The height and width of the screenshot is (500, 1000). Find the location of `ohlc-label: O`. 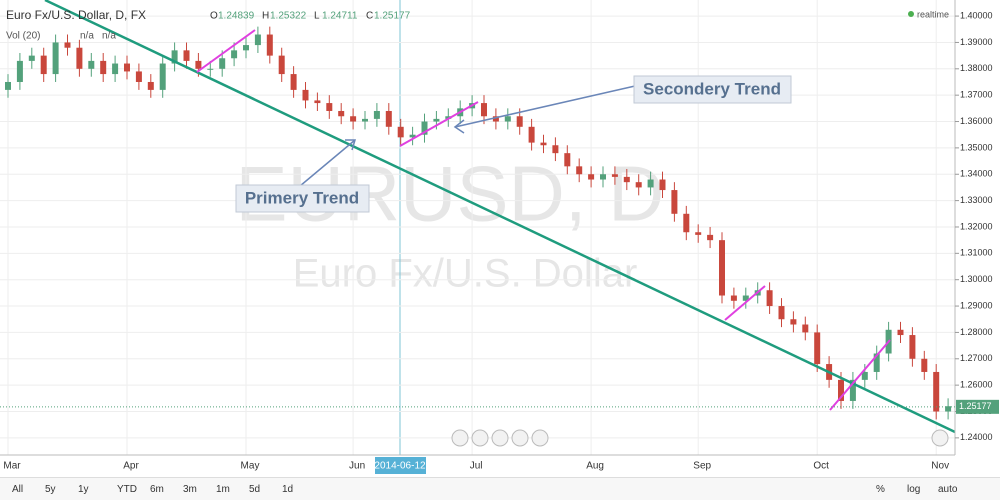

ohlc-label: O is located at coordinates (214, 16).